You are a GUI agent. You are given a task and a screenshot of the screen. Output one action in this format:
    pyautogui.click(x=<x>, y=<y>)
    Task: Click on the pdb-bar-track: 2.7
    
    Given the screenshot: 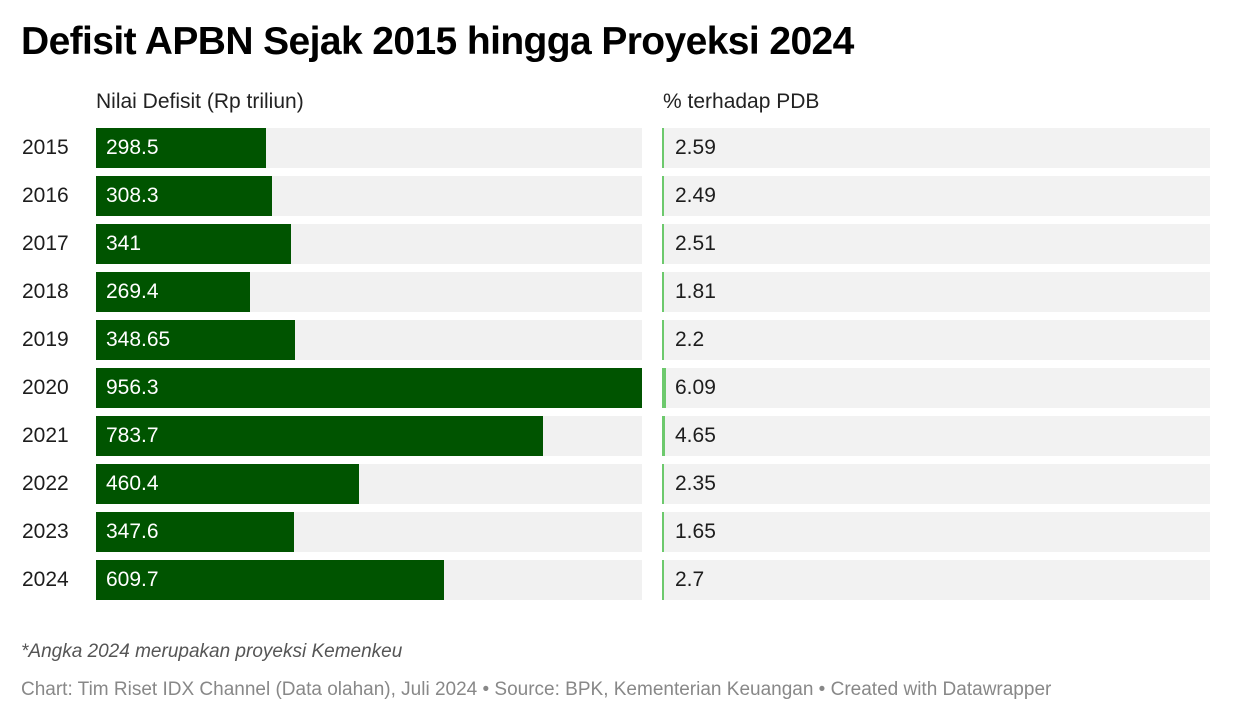 What is the action you would take?
    pyautogui.click(x=936, y=580)
    